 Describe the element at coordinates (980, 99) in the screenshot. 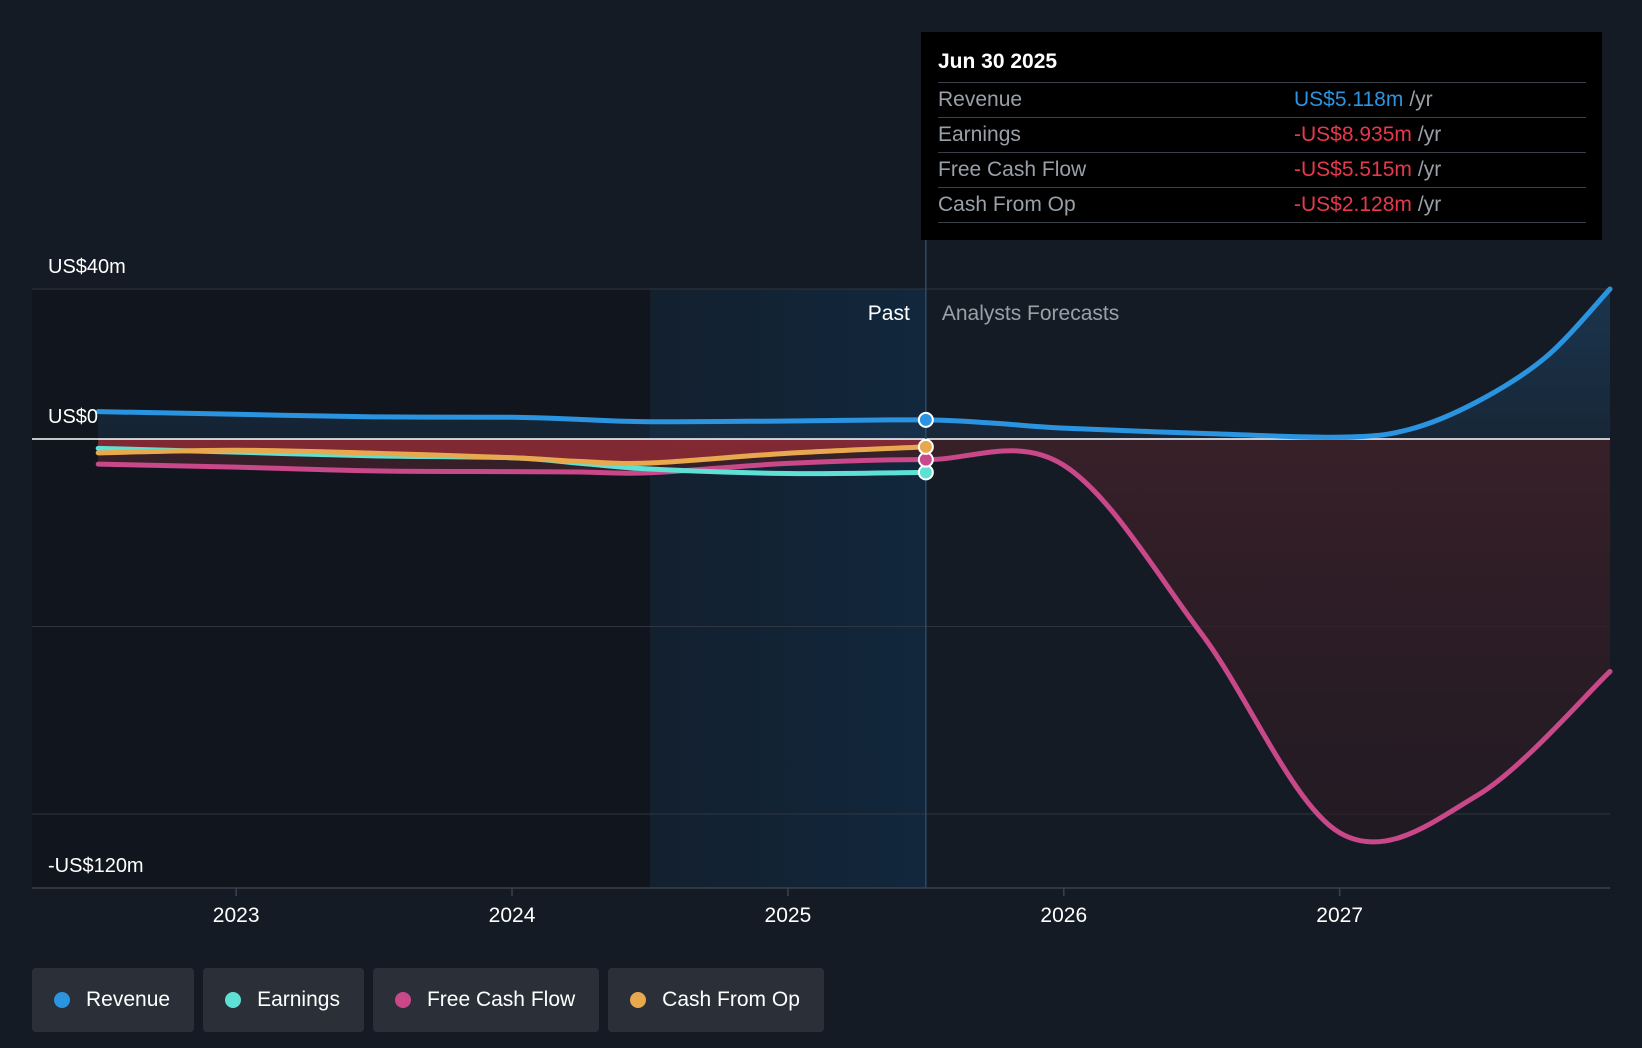

I see `tooltip-row-label: Revenue` at that location.